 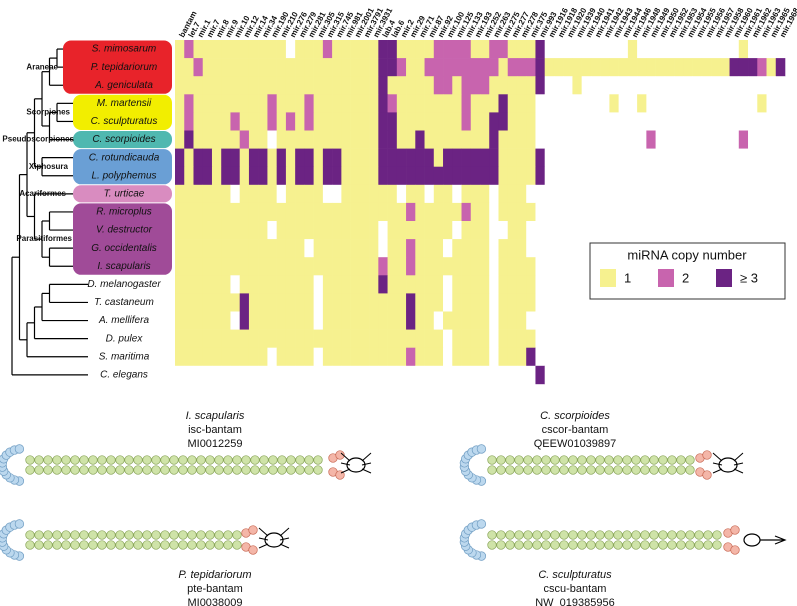 I want to click on species-label: M. martensii, so click(x=124, y=103).